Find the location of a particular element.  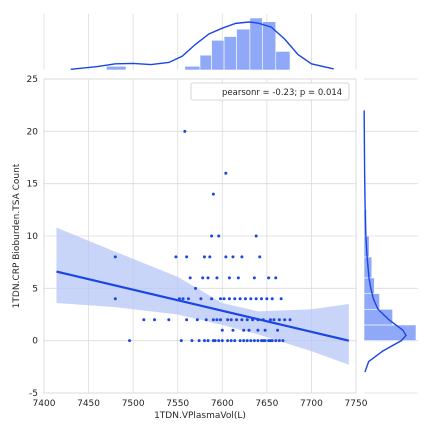

x-tick-label: 7550 is located at coordinates (177, 404).